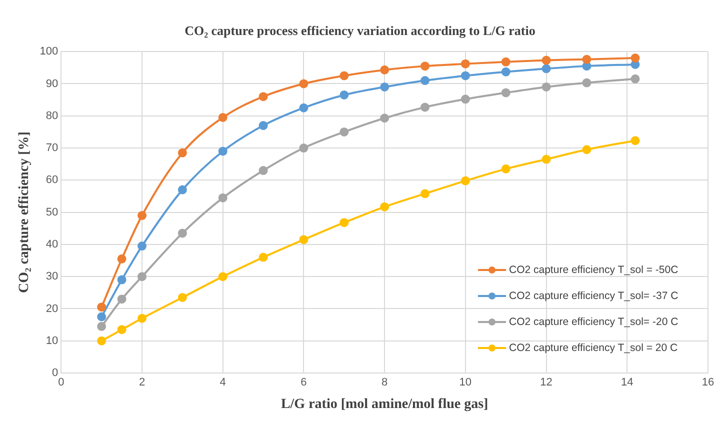 This screenshot has height=425, width=718. I want to click on y-tick-label: 90, so click(52, 84).